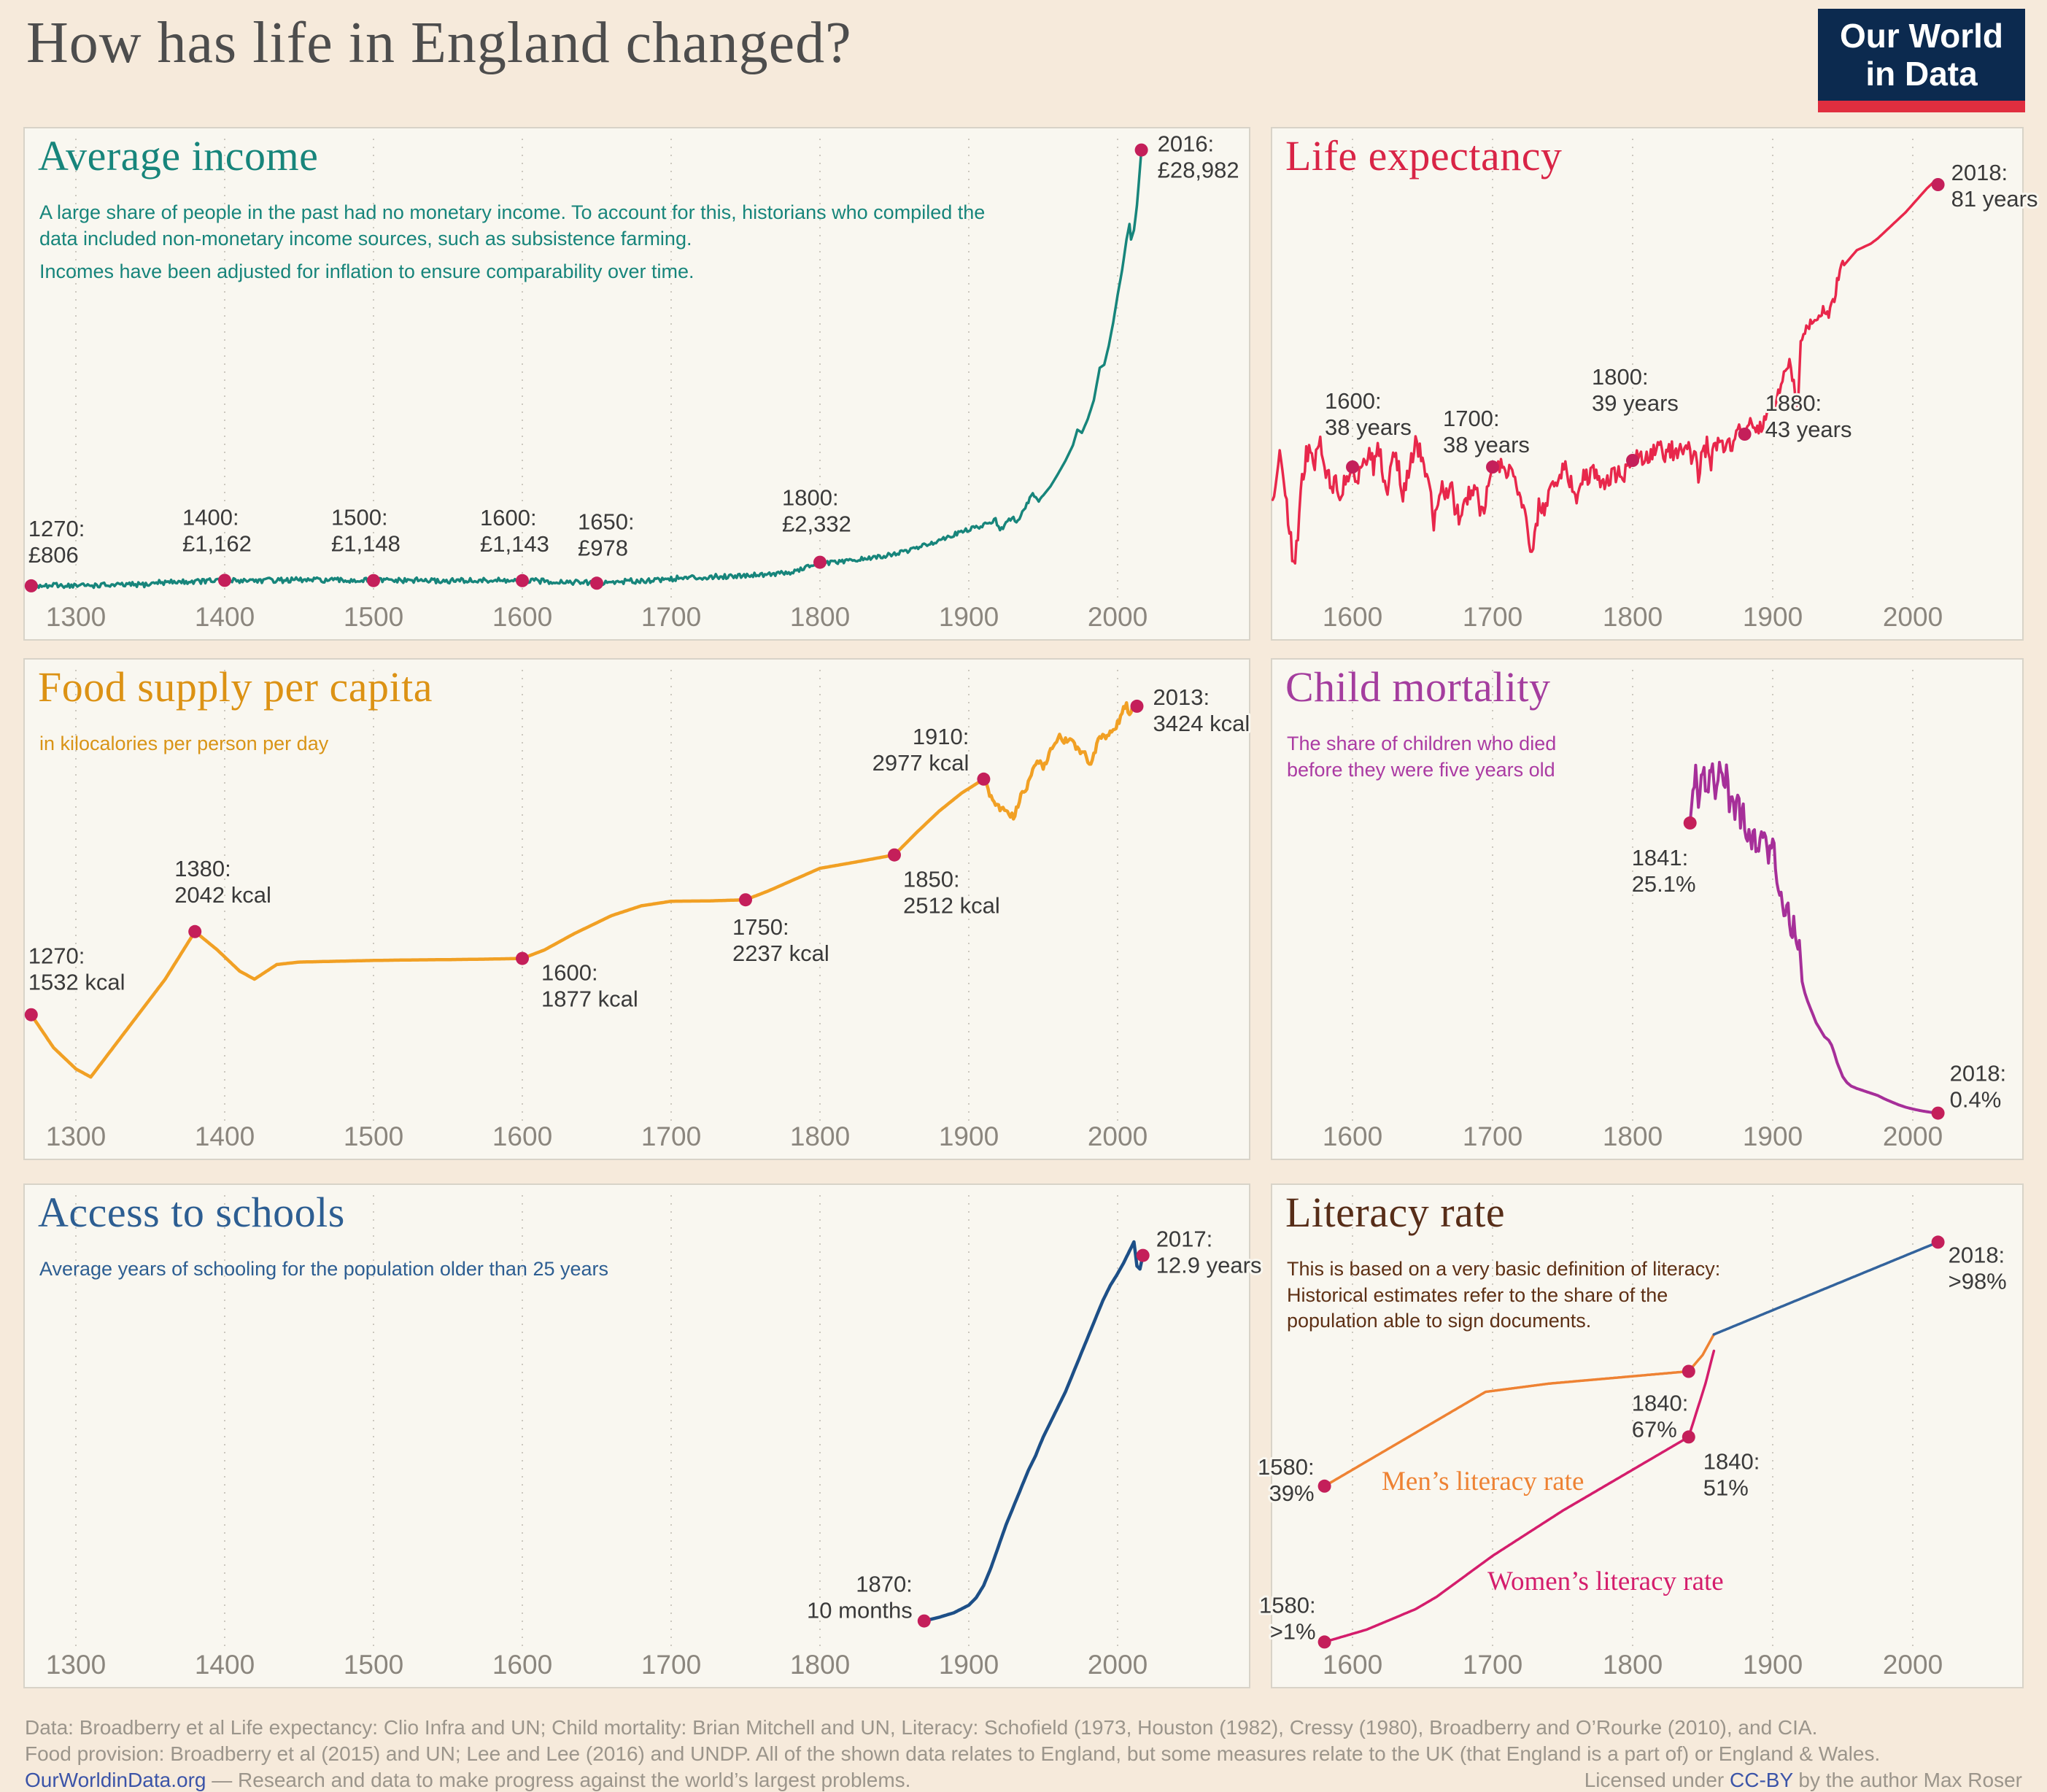 This screenshot has width=2047, height=1792. What do you see at coordinates (1292, 1493) in the screenshot?
I see `annotation-value-literacy-rate-1580: 39%` at bounding box center [1292, 1493].